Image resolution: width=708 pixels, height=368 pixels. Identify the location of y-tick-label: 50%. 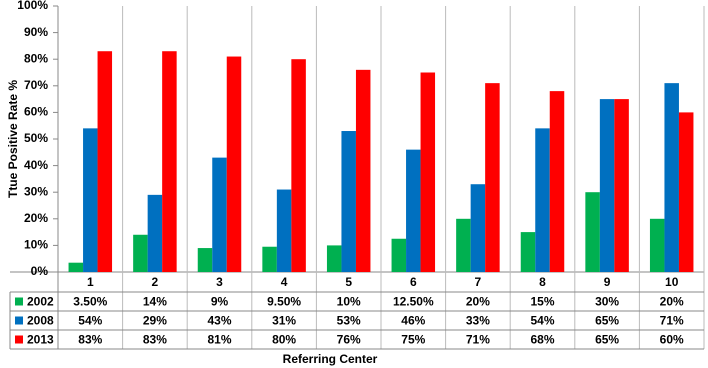
(36, 138).